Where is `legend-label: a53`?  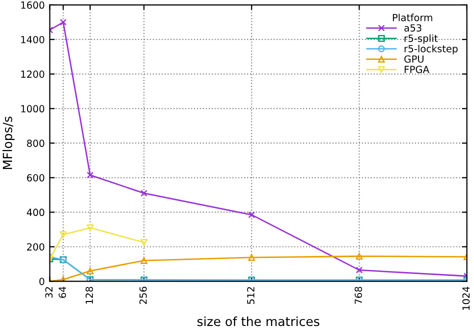 legend-label: a53 is located at coordinates (413, 28).